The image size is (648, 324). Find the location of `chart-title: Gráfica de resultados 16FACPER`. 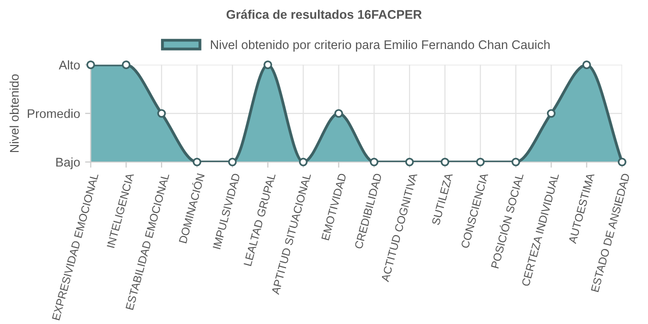

chart-title: Gráfica de resultados 16FACPER is located at coordinates (324, 14).